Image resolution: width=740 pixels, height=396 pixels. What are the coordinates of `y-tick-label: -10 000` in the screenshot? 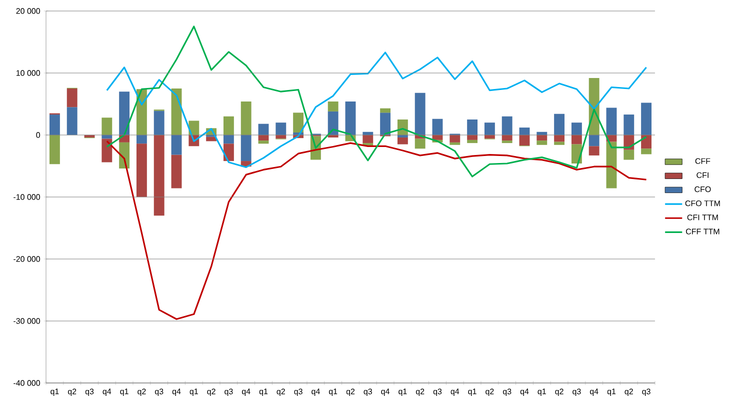 It's located at (27, 197).